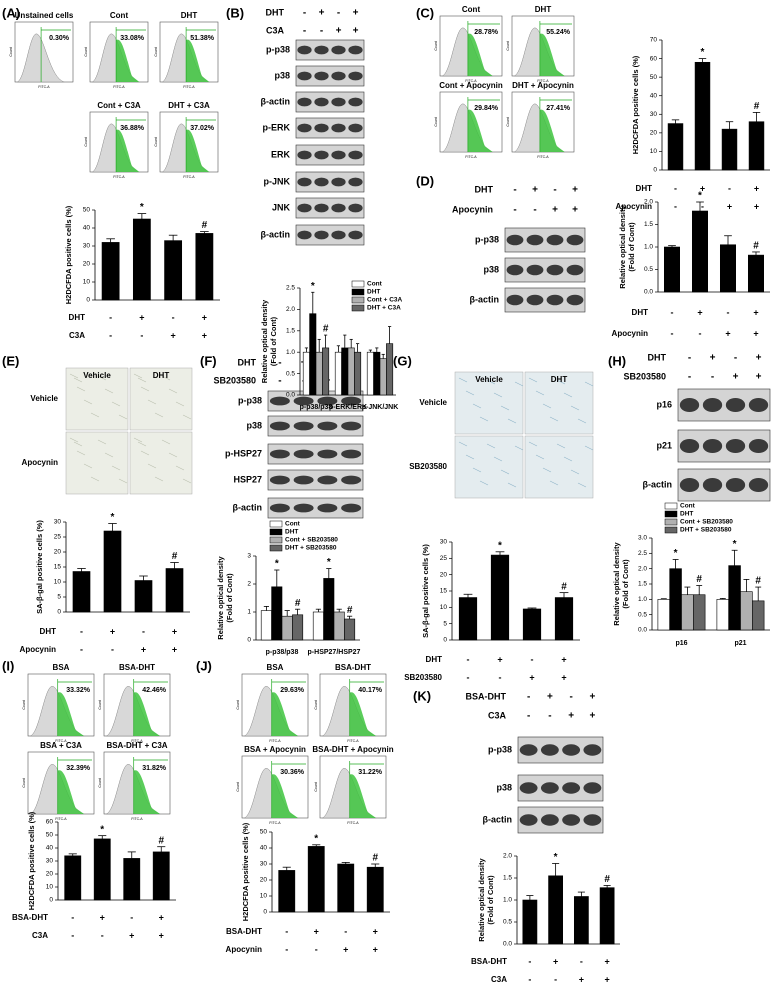  I want to click on micrograph, so click(161, 463).